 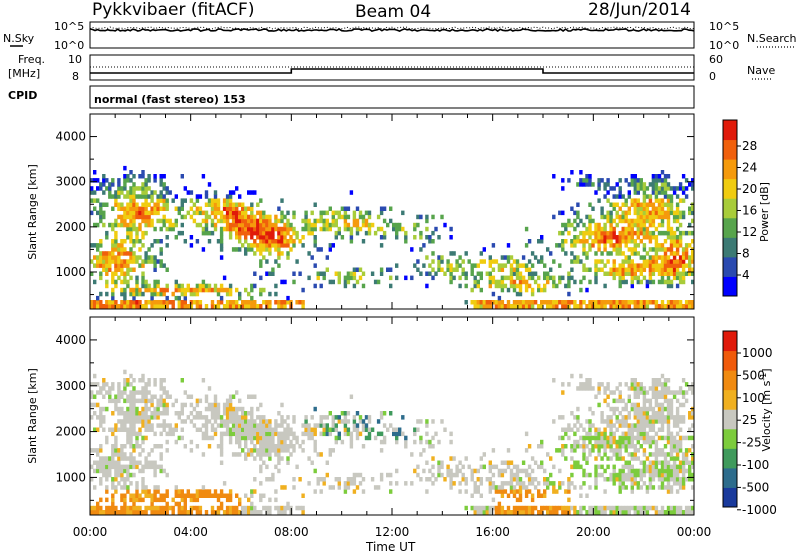 What do you see at coordinates (686, 188) in the screenshot?
I see `power-cell-2074` at bounding box center [686, 188].